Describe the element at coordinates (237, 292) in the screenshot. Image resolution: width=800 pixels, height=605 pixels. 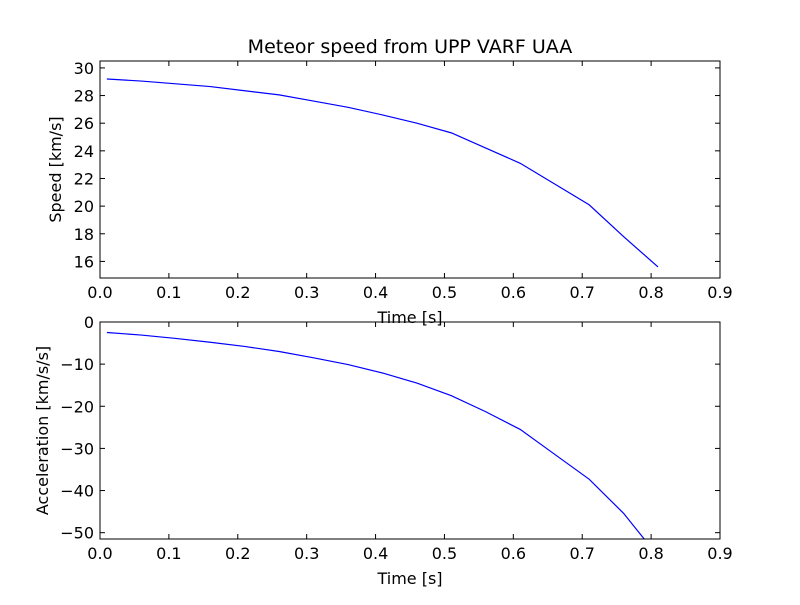
I see `speed-x-tick-label: 0.2` at that location.